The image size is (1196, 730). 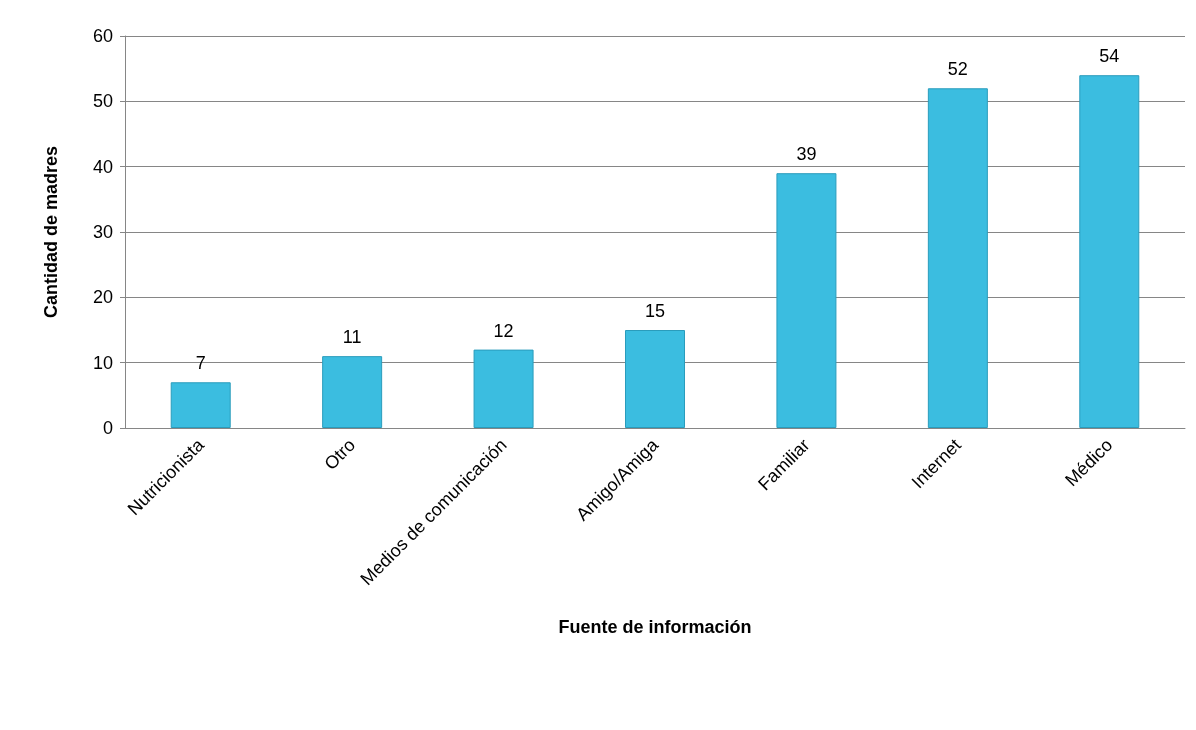 What do you see at coordinates (200, 363) in the screenshot?
I see `data-label: 7` at bounding box center [200, 363].